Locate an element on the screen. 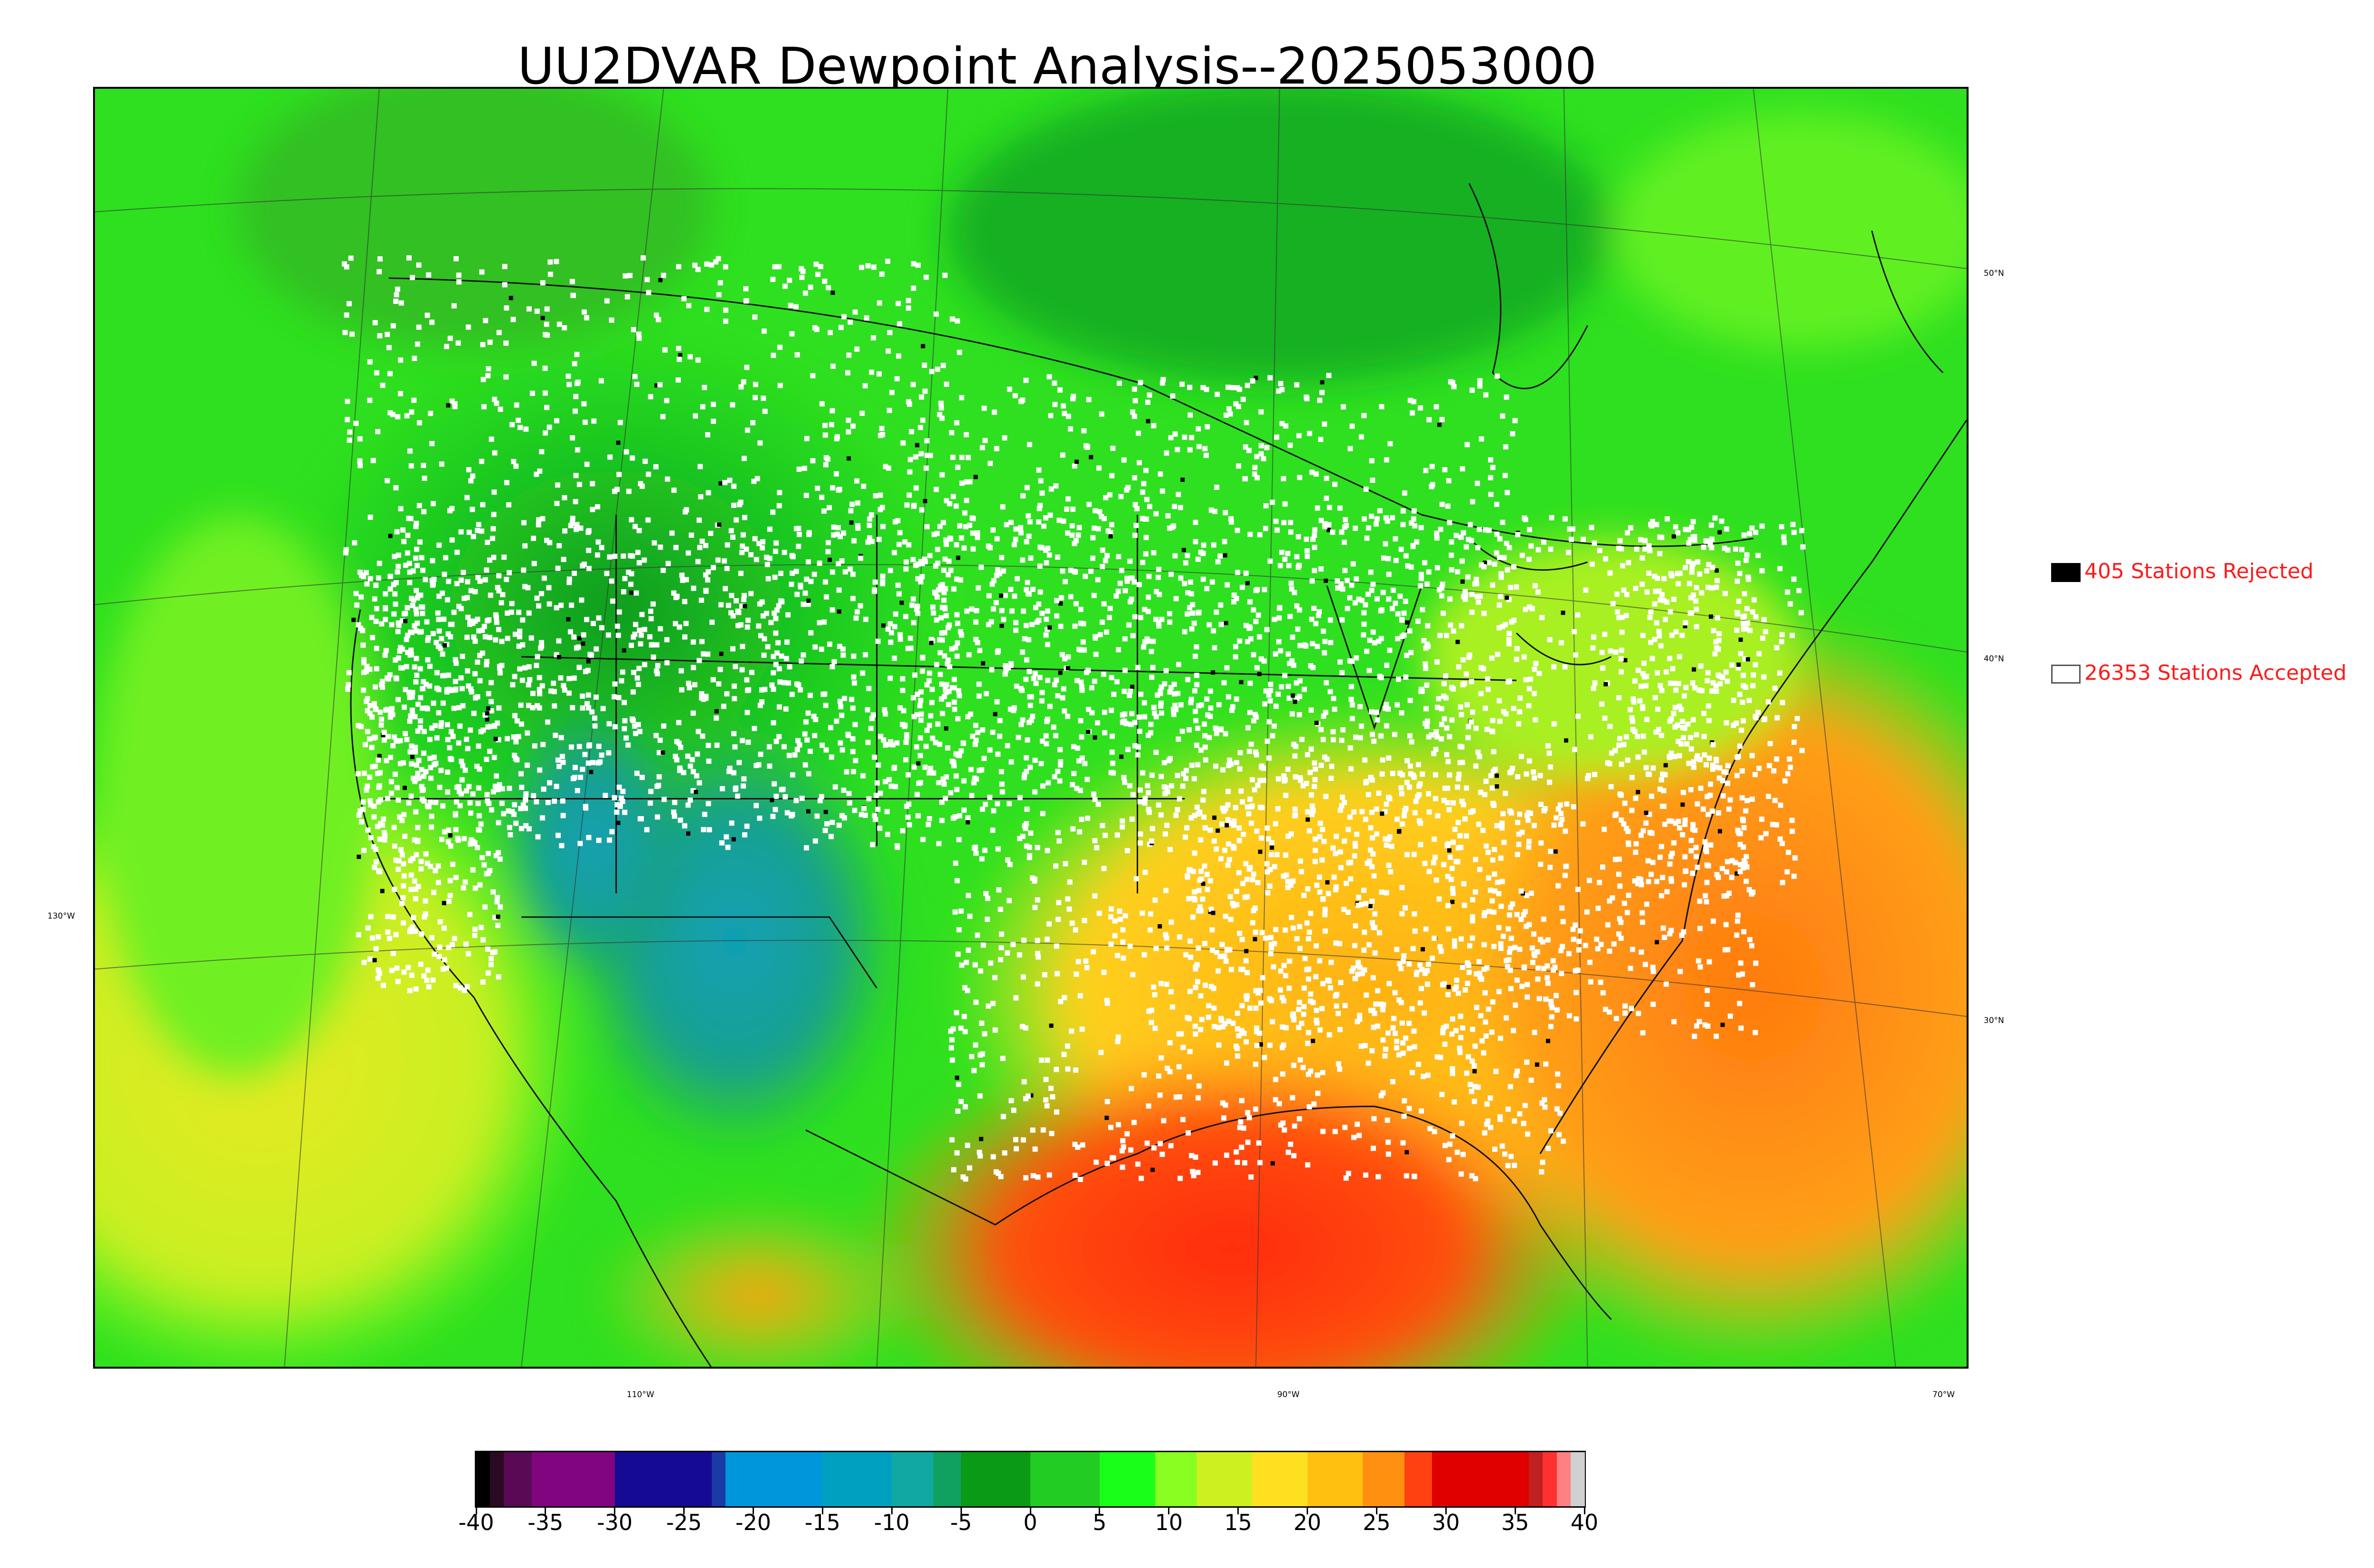 The image size is (2374, 1568). lon-label-70w: 70°W is located at coordinates (1943, 1394).